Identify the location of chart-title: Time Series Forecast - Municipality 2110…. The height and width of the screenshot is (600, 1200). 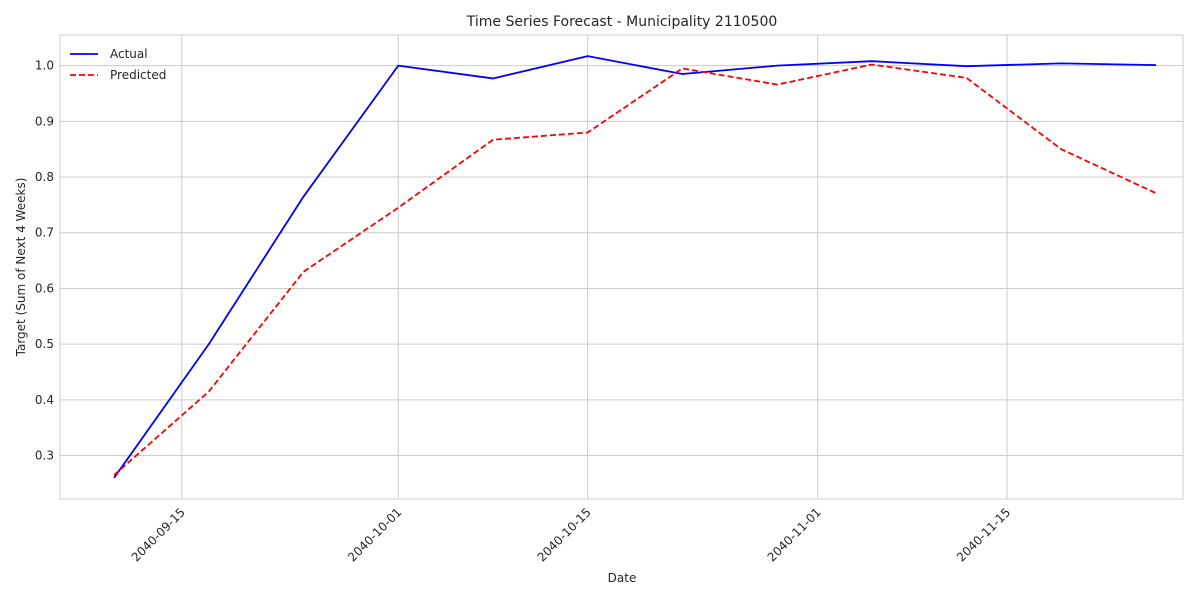
(622, 22).